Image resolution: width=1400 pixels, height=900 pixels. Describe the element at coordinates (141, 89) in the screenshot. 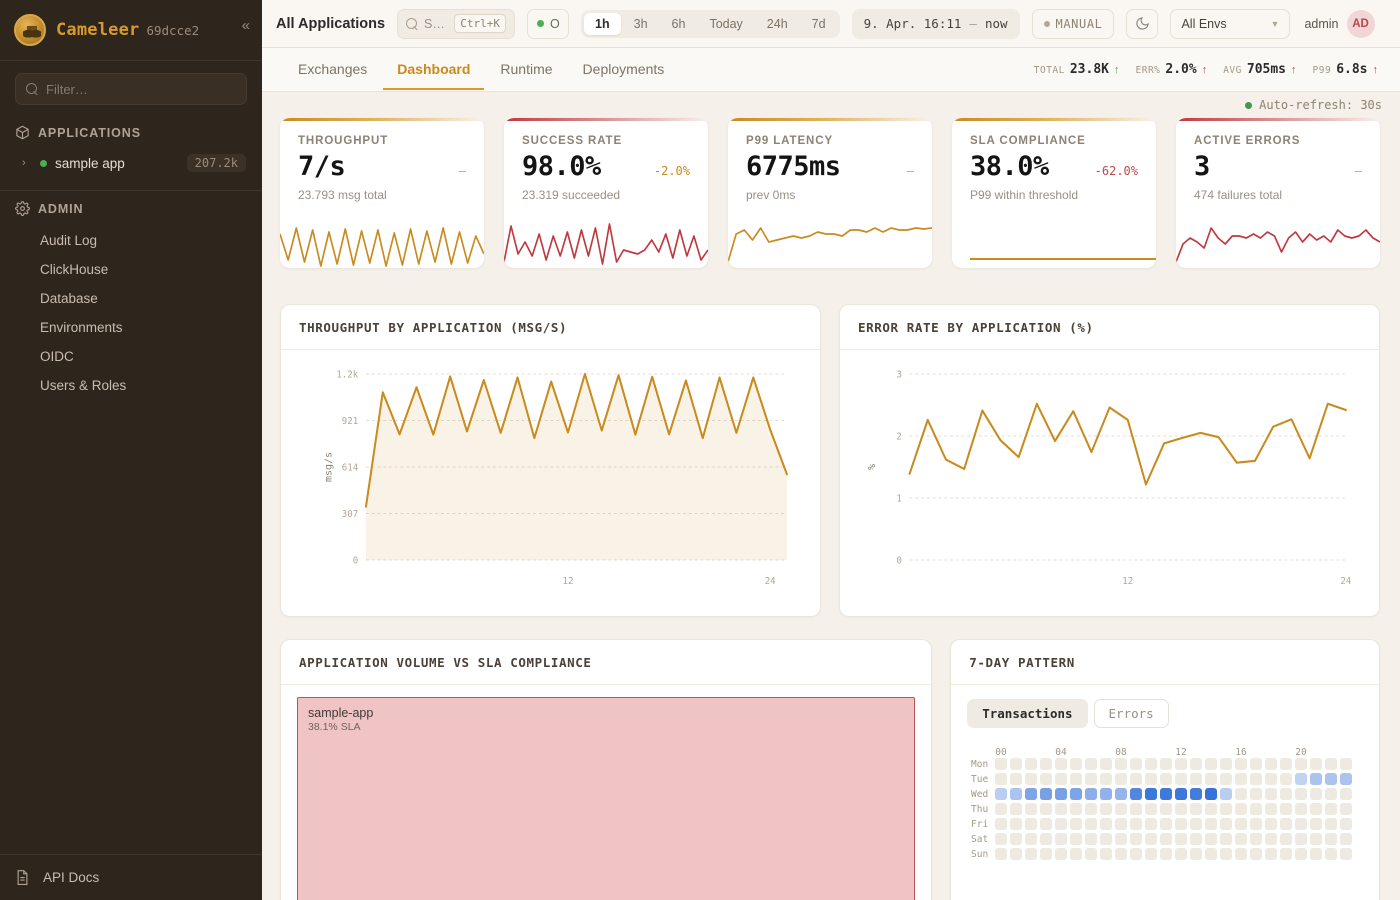

I see `filter-input` at that location.